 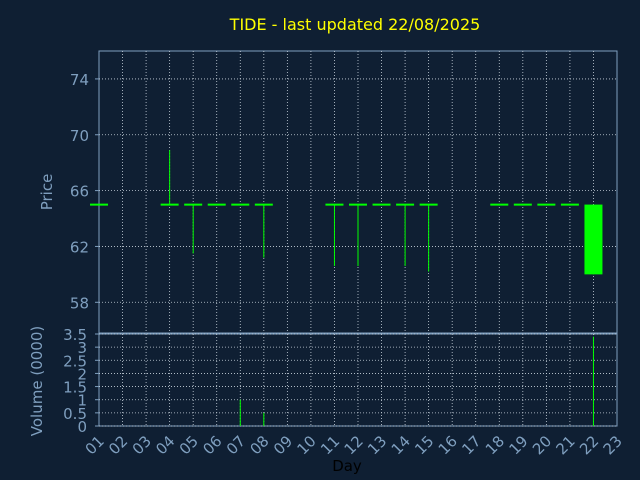 What do you see at coordinates (165, 445) in the screenshot?
I see `day-tick-label: 04` at bounding box center [165, 445].